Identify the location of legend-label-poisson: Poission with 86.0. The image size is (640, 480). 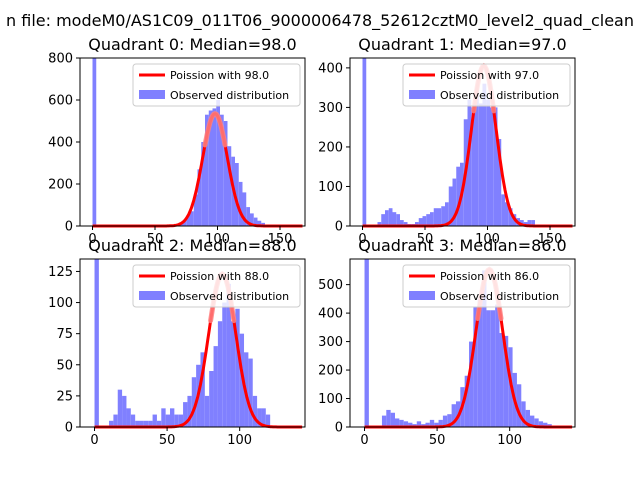
(489, 276).